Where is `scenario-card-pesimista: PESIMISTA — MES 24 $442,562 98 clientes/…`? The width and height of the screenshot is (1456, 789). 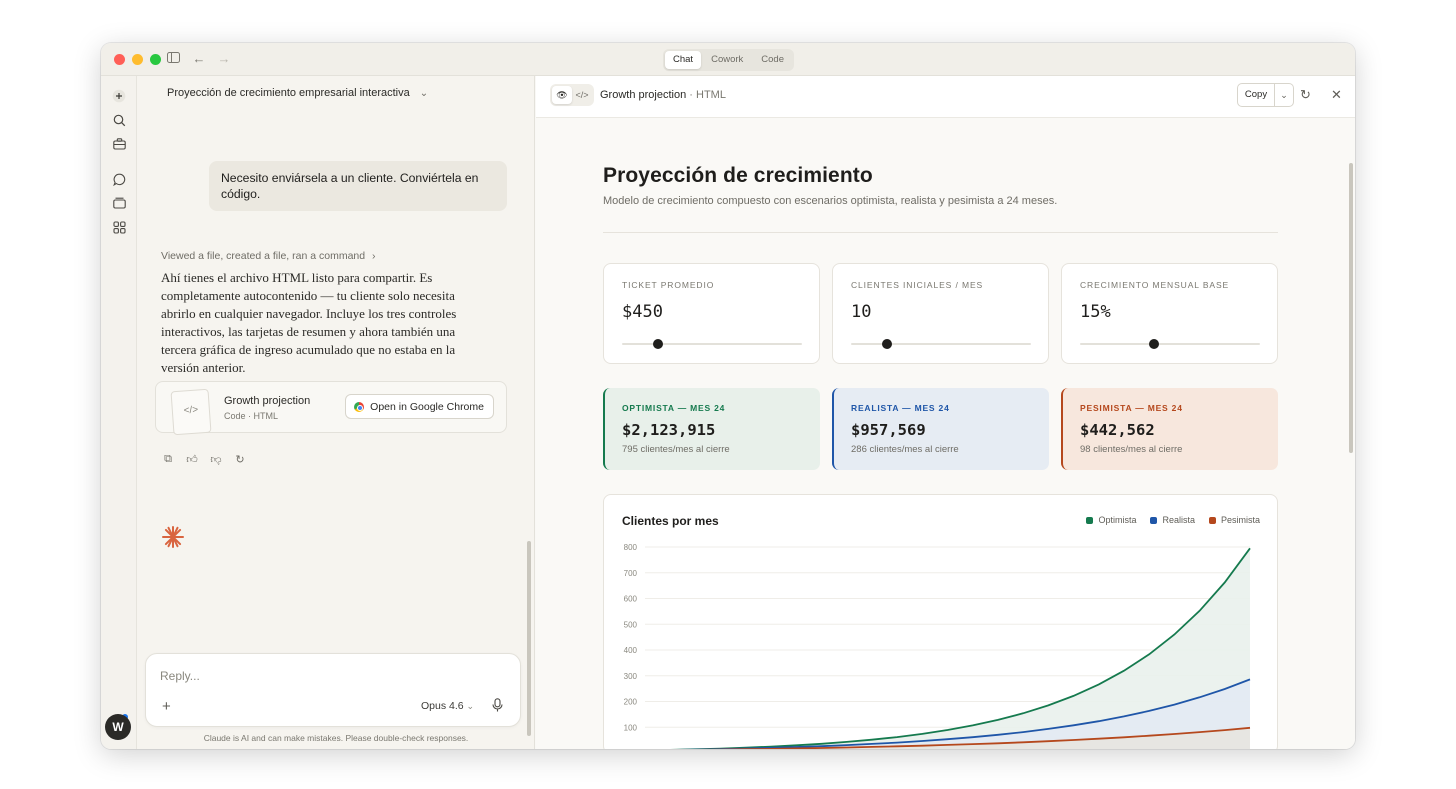
scenario-card-pesimista: PESIMISTA — MES 24 $442,562 98 clientes/… is located at coordinates (1169, 429).